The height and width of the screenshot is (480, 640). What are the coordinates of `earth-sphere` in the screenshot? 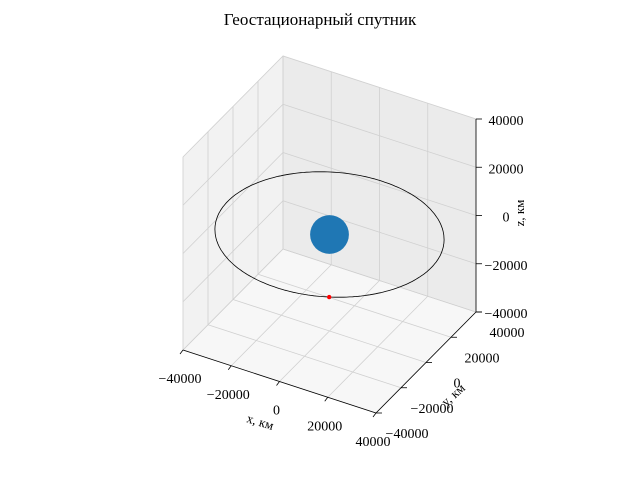 It's located at (329, 234).